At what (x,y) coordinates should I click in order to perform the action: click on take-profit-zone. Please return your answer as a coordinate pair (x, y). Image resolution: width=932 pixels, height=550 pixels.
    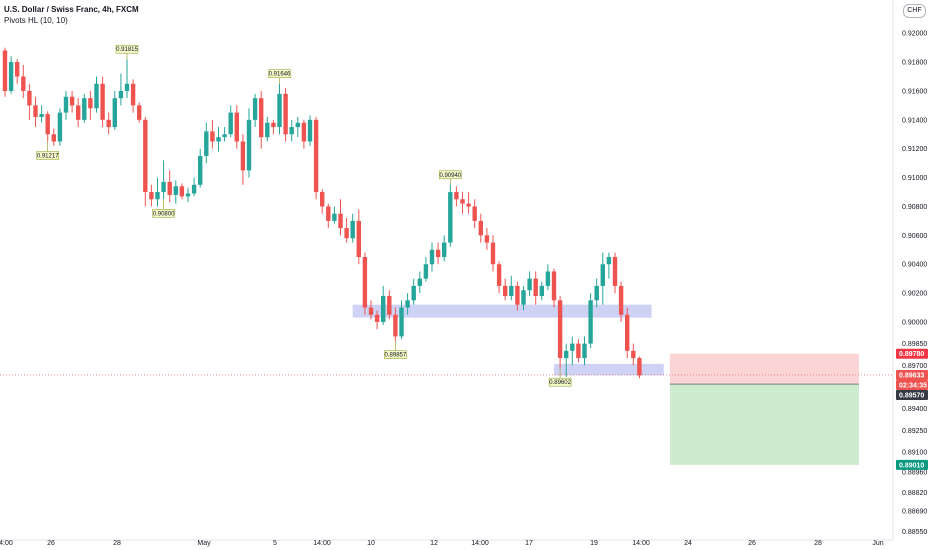
    Looking at the image, I should click on (764, 424).